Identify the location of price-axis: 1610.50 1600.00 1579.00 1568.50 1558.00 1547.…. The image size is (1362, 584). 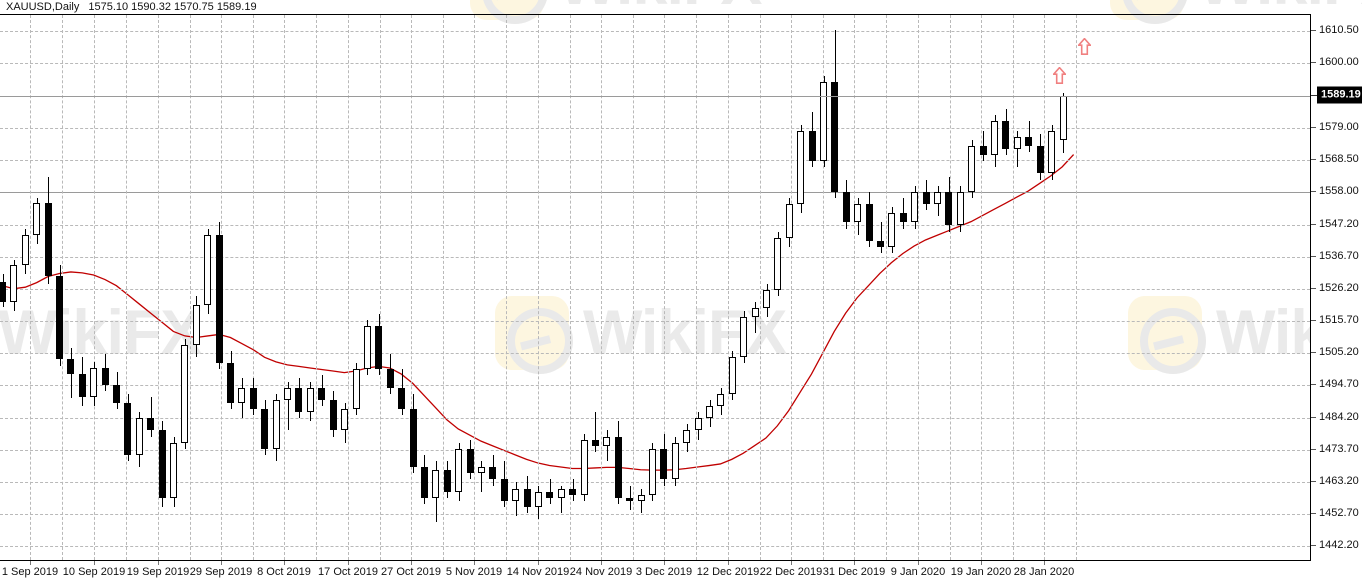
(1336, 287).